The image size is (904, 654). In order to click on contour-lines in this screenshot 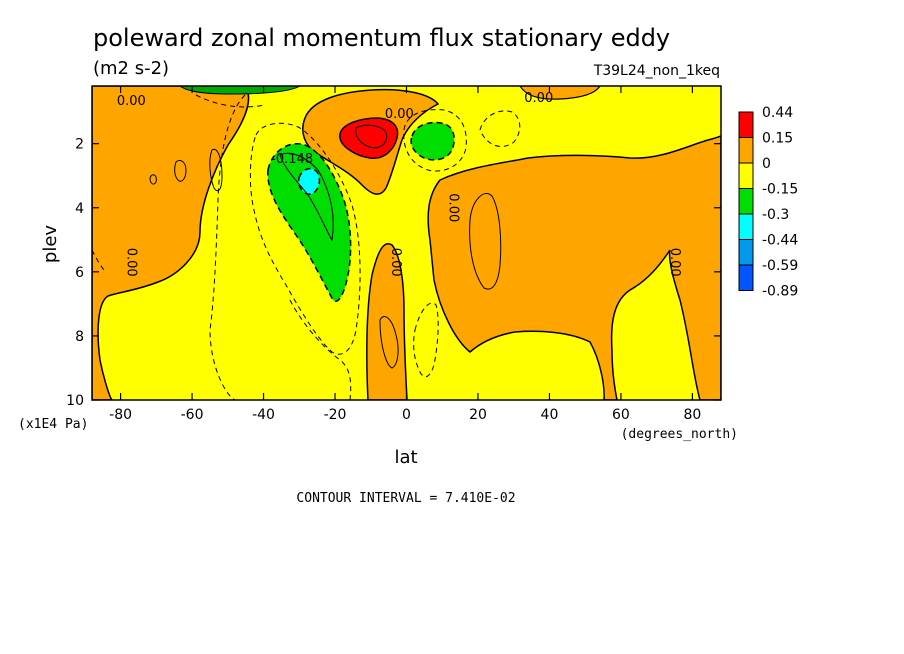, I will do `click(325, 246)`.